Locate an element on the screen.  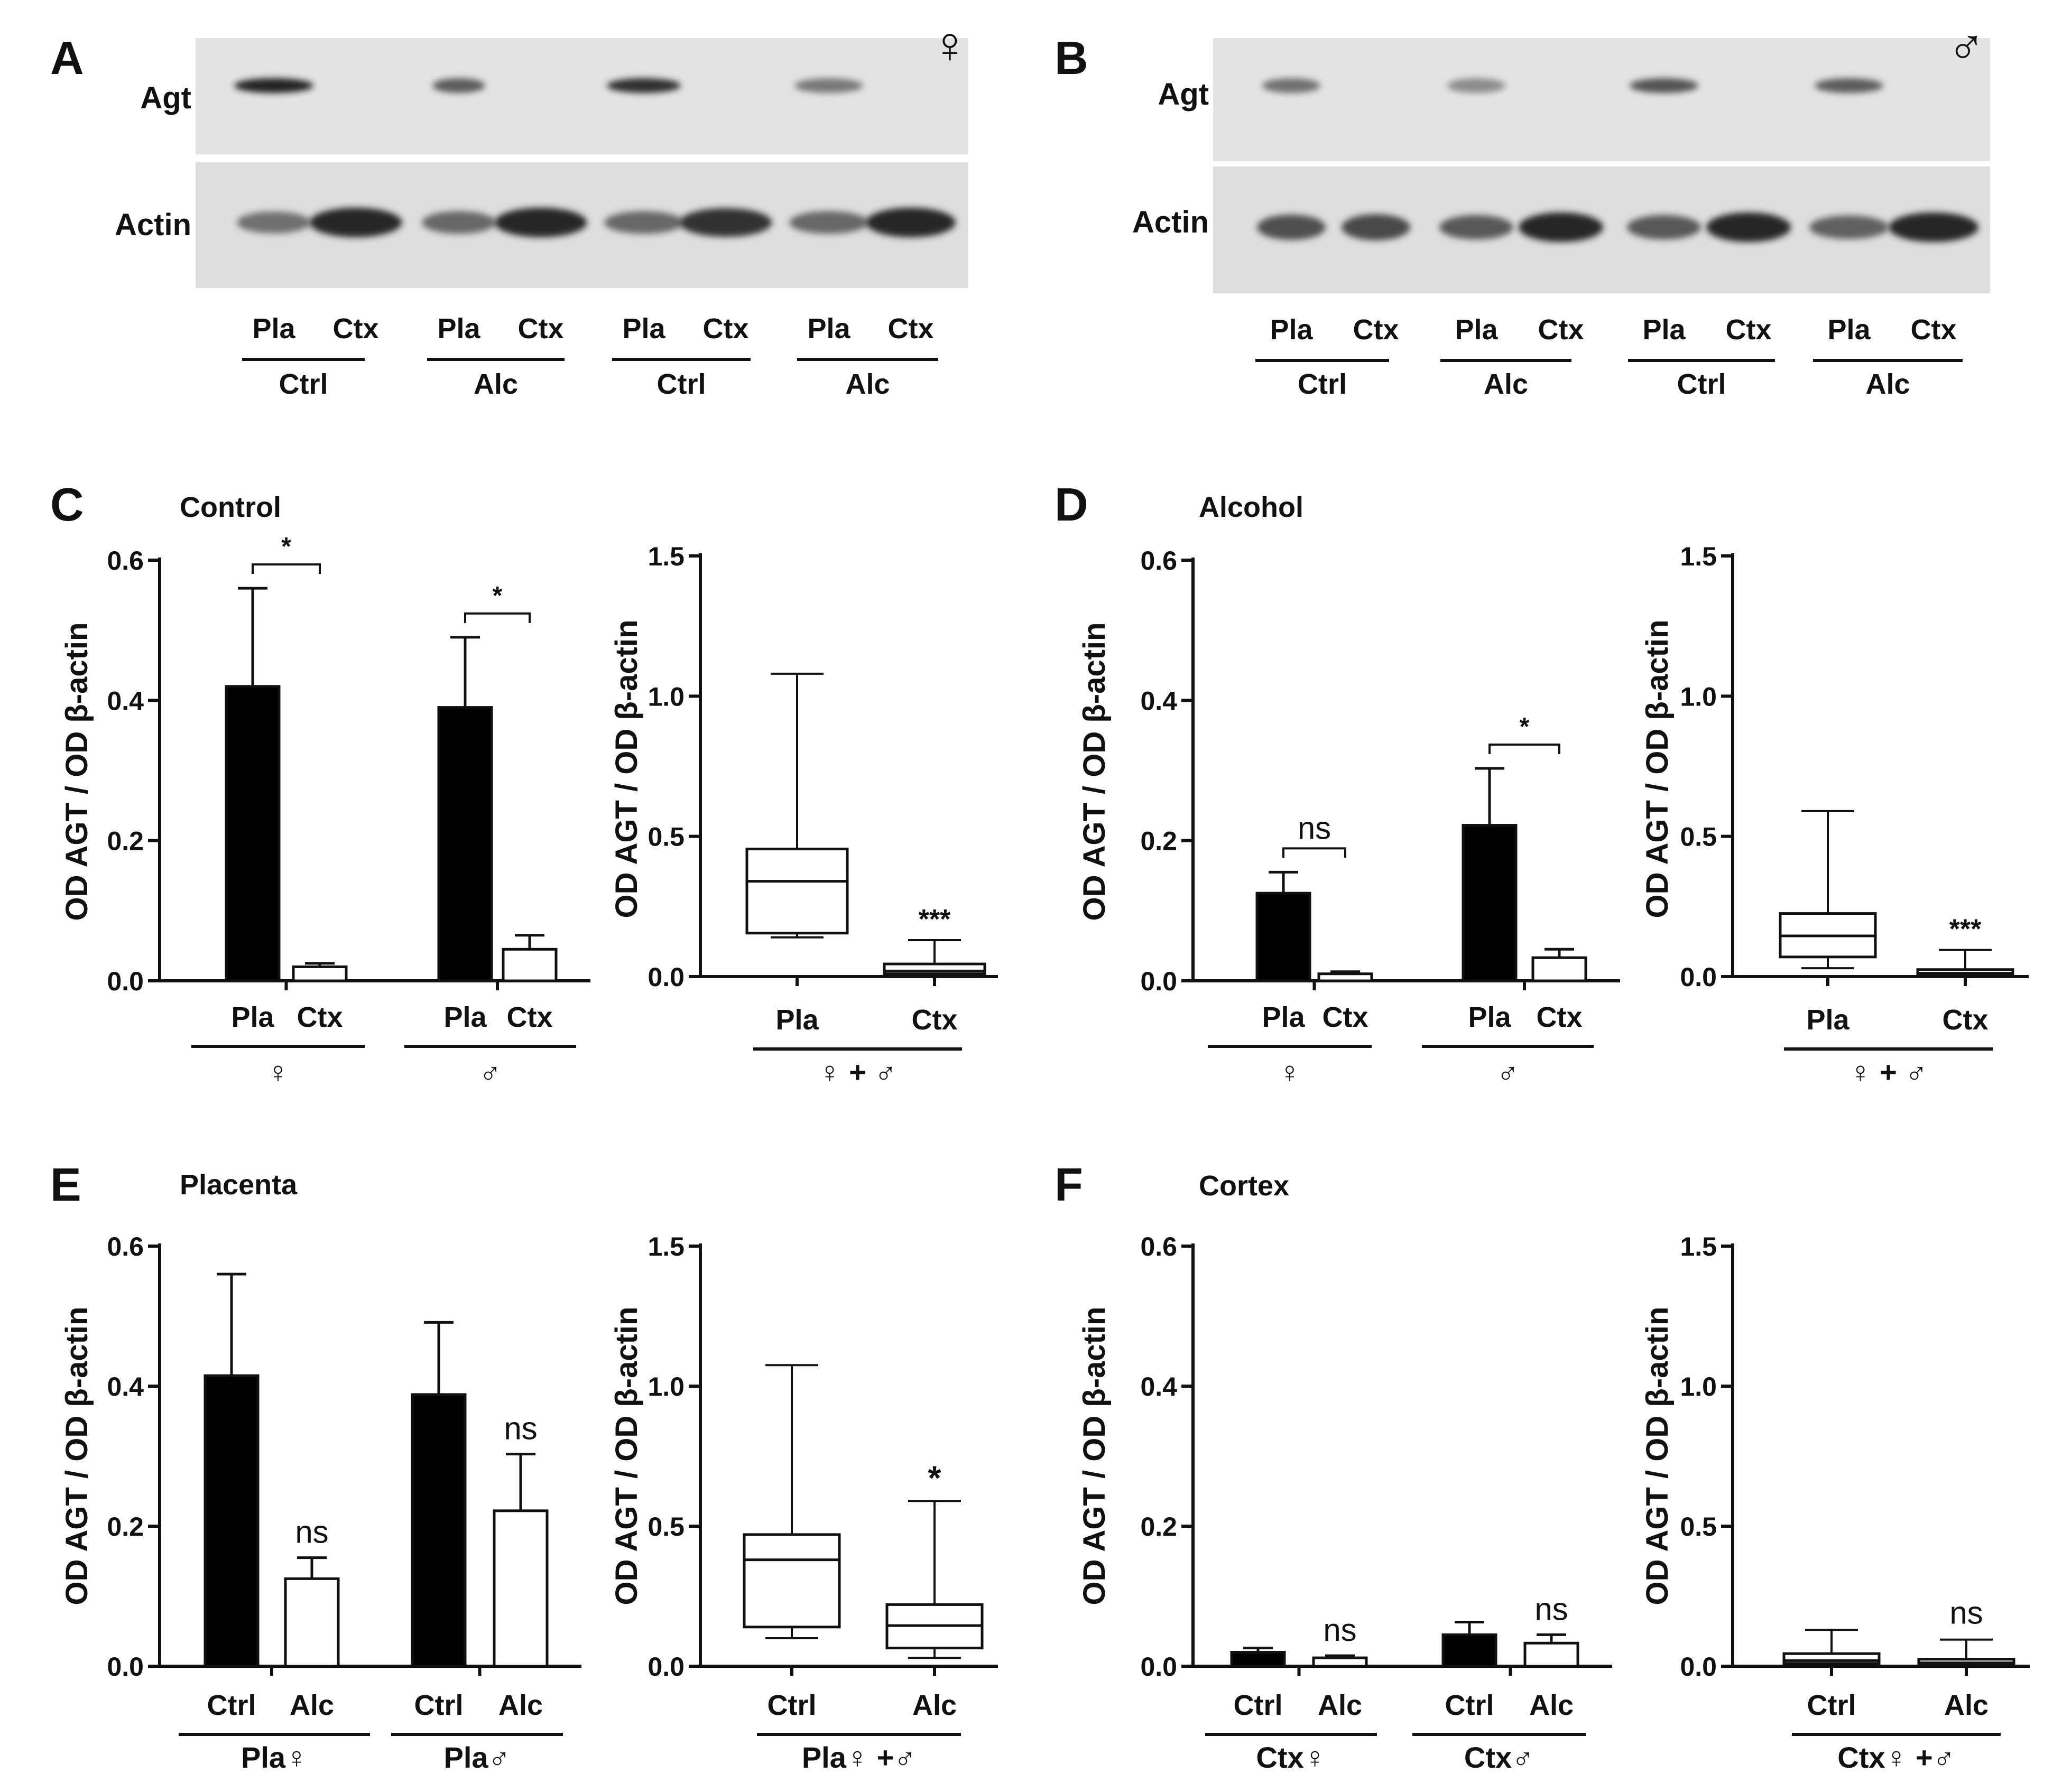
panel-letter-D: D is located at coordinates (1071, 504).